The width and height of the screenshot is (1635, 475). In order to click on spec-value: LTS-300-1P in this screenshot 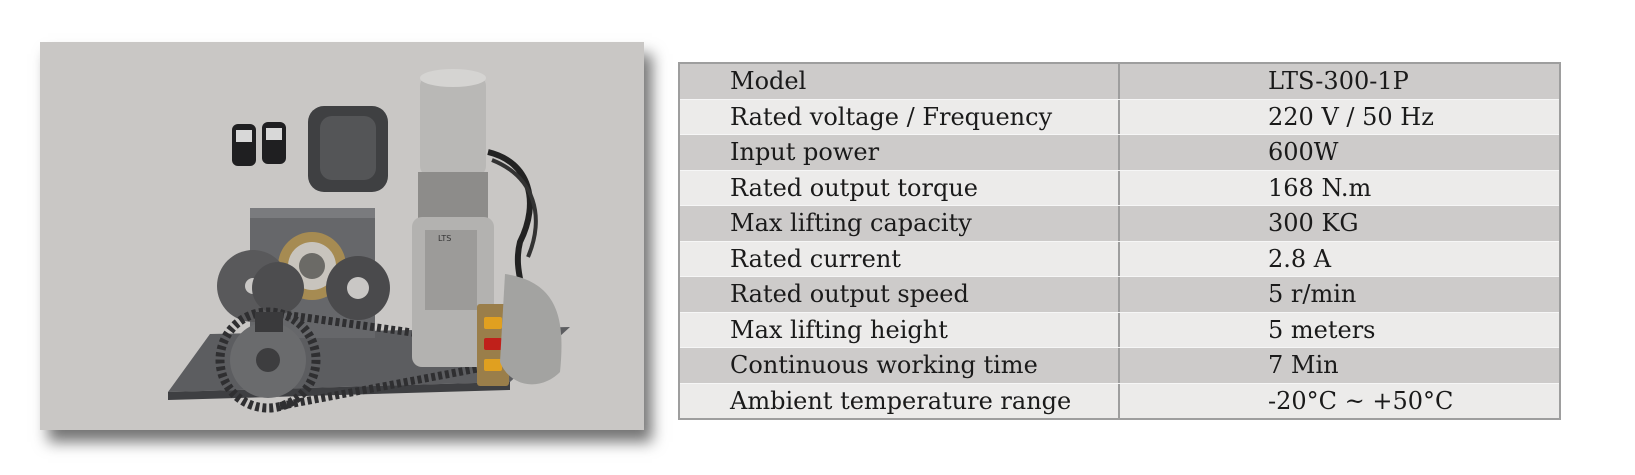, I will do `click(1338, 81)`.